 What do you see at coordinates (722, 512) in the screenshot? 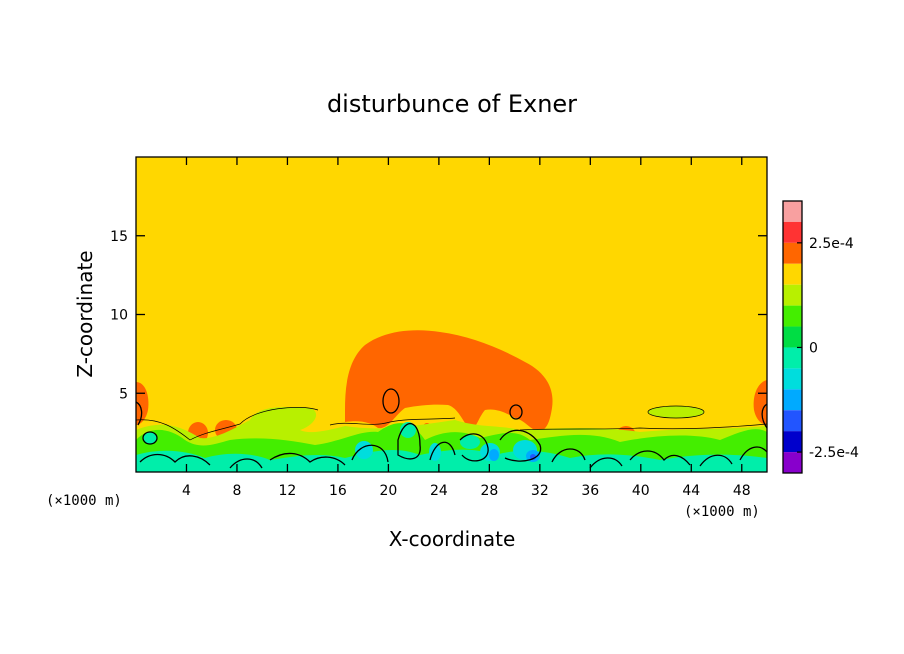
I see `x-unit-label-right: (×1000 m)` at bounding box center [722, 512].